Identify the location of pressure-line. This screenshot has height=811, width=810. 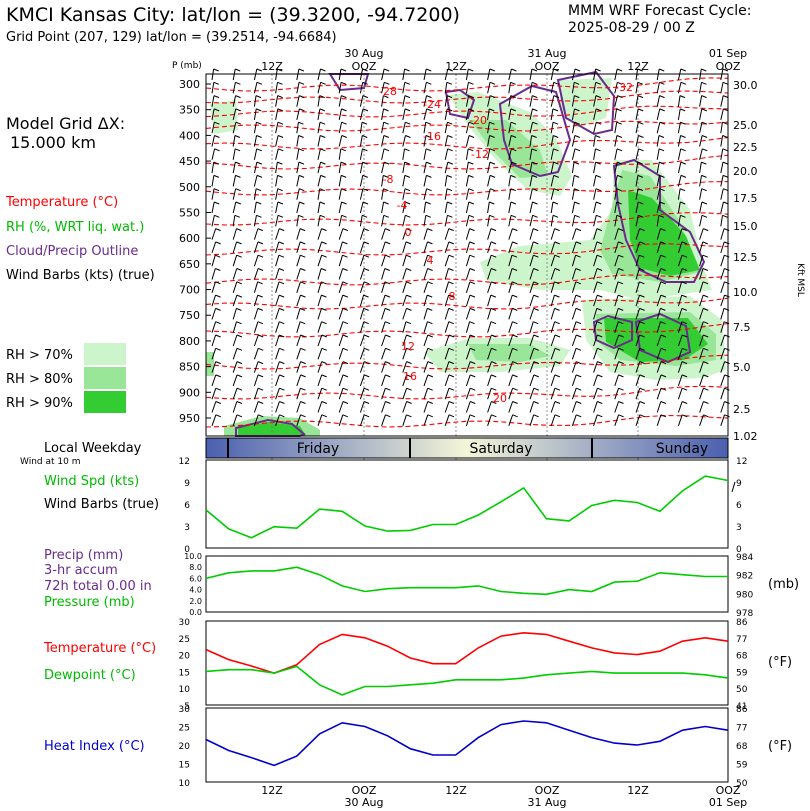
(466, 581).